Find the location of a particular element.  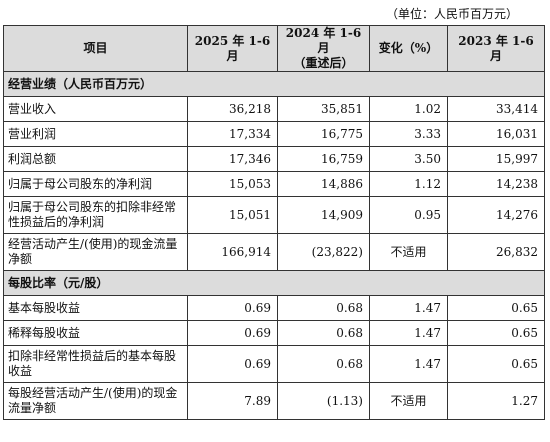

cell-2023: 14,238 is located at coordinates (496, 184).